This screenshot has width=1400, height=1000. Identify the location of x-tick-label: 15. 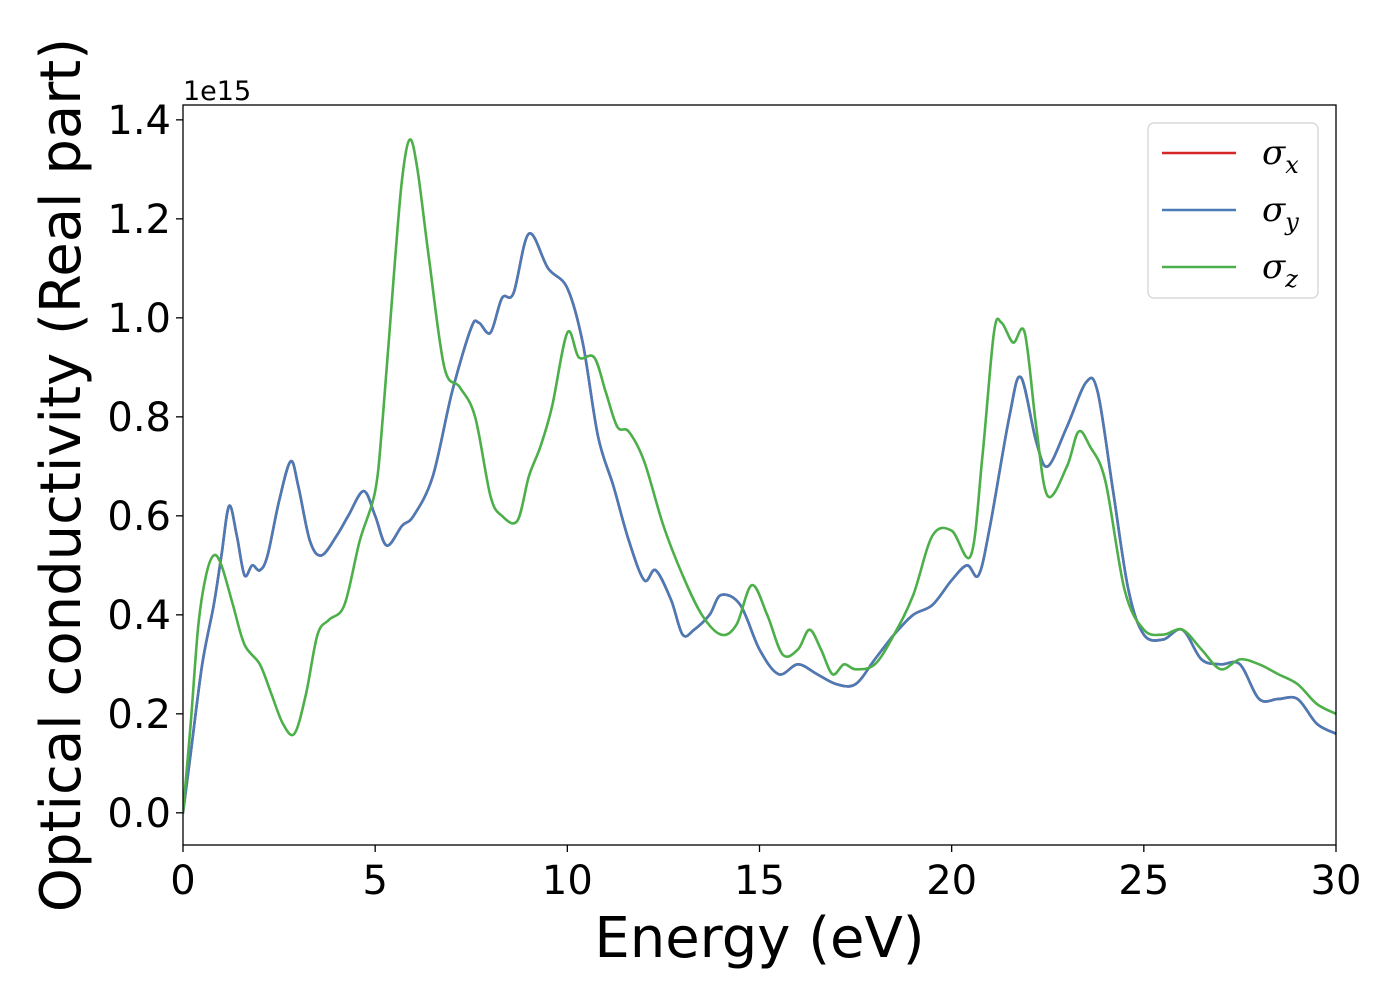
(759, 881).